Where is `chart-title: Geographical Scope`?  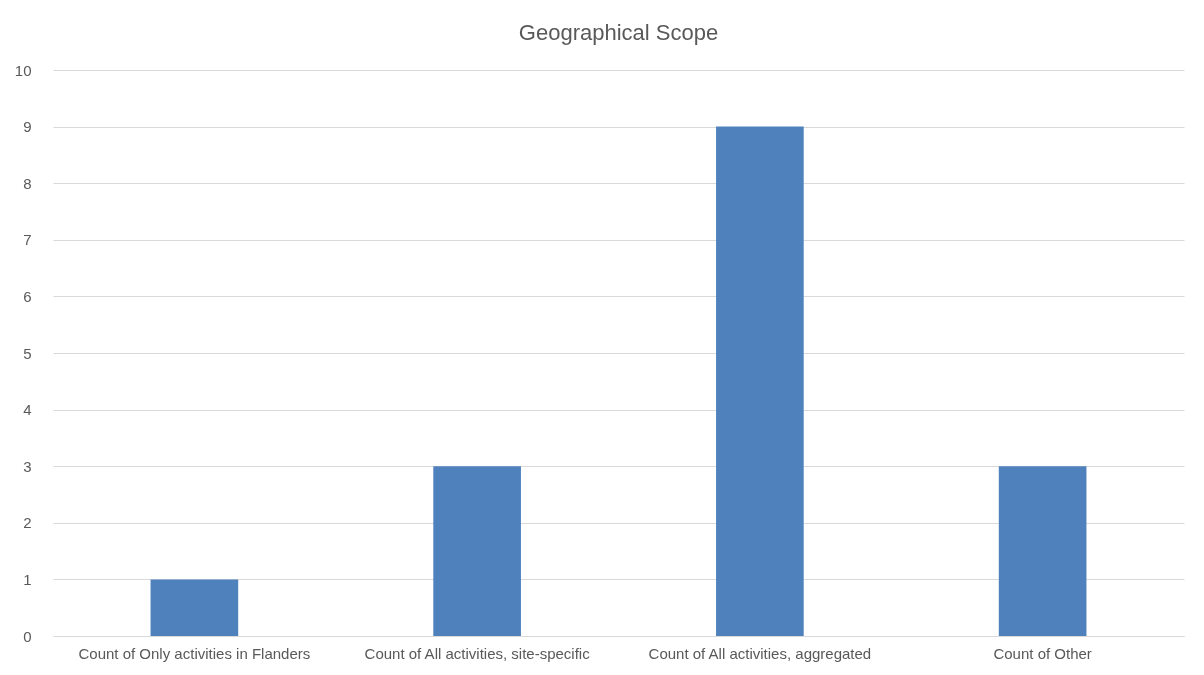 chart-title: Geographical Scope is located at coordinates (618, 32).